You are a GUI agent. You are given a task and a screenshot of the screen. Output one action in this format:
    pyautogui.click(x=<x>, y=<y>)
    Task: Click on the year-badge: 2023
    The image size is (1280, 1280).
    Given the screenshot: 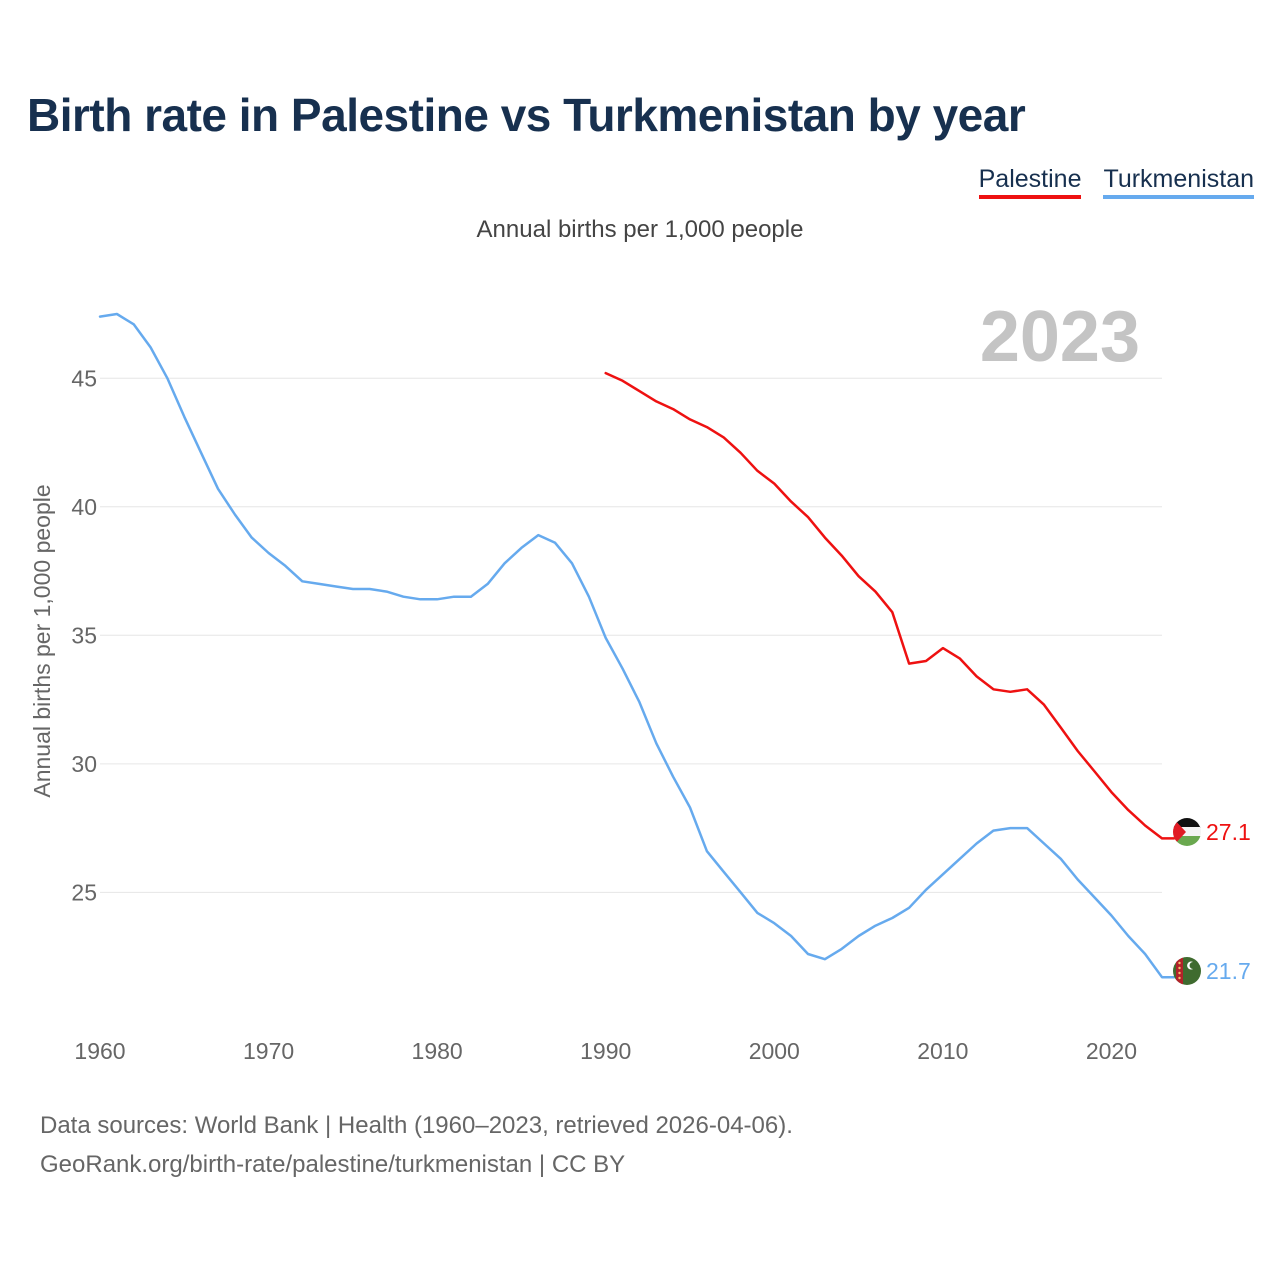 What is the action you would take?
    pyautogui.click(x=1060, y=337)
    